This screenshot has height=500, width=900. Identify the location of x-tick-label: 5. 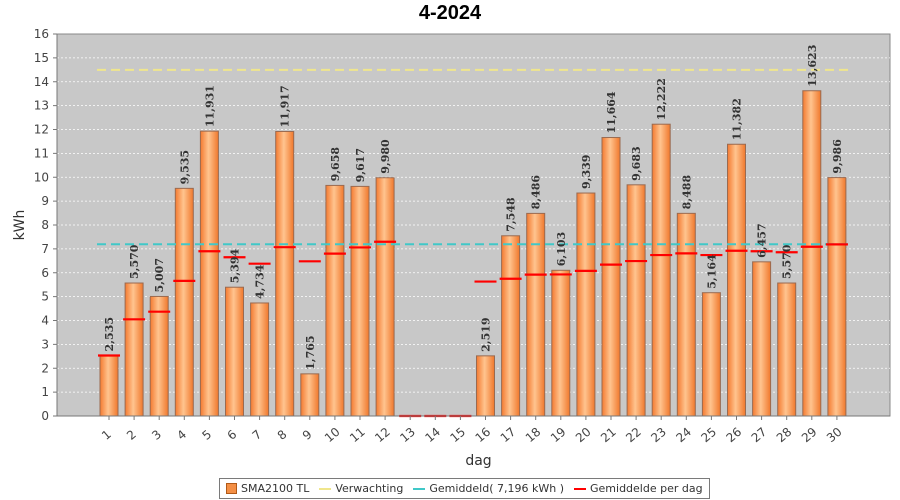
(206, 435).